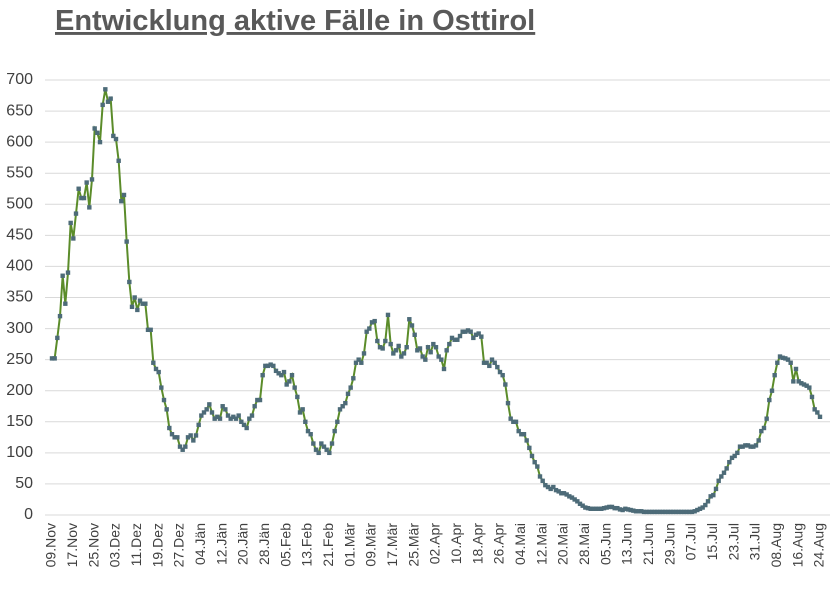 The width and height of the screenshot is (837, 595). I want to click on x-tick-label: 09.Nov, so click(51, 545).